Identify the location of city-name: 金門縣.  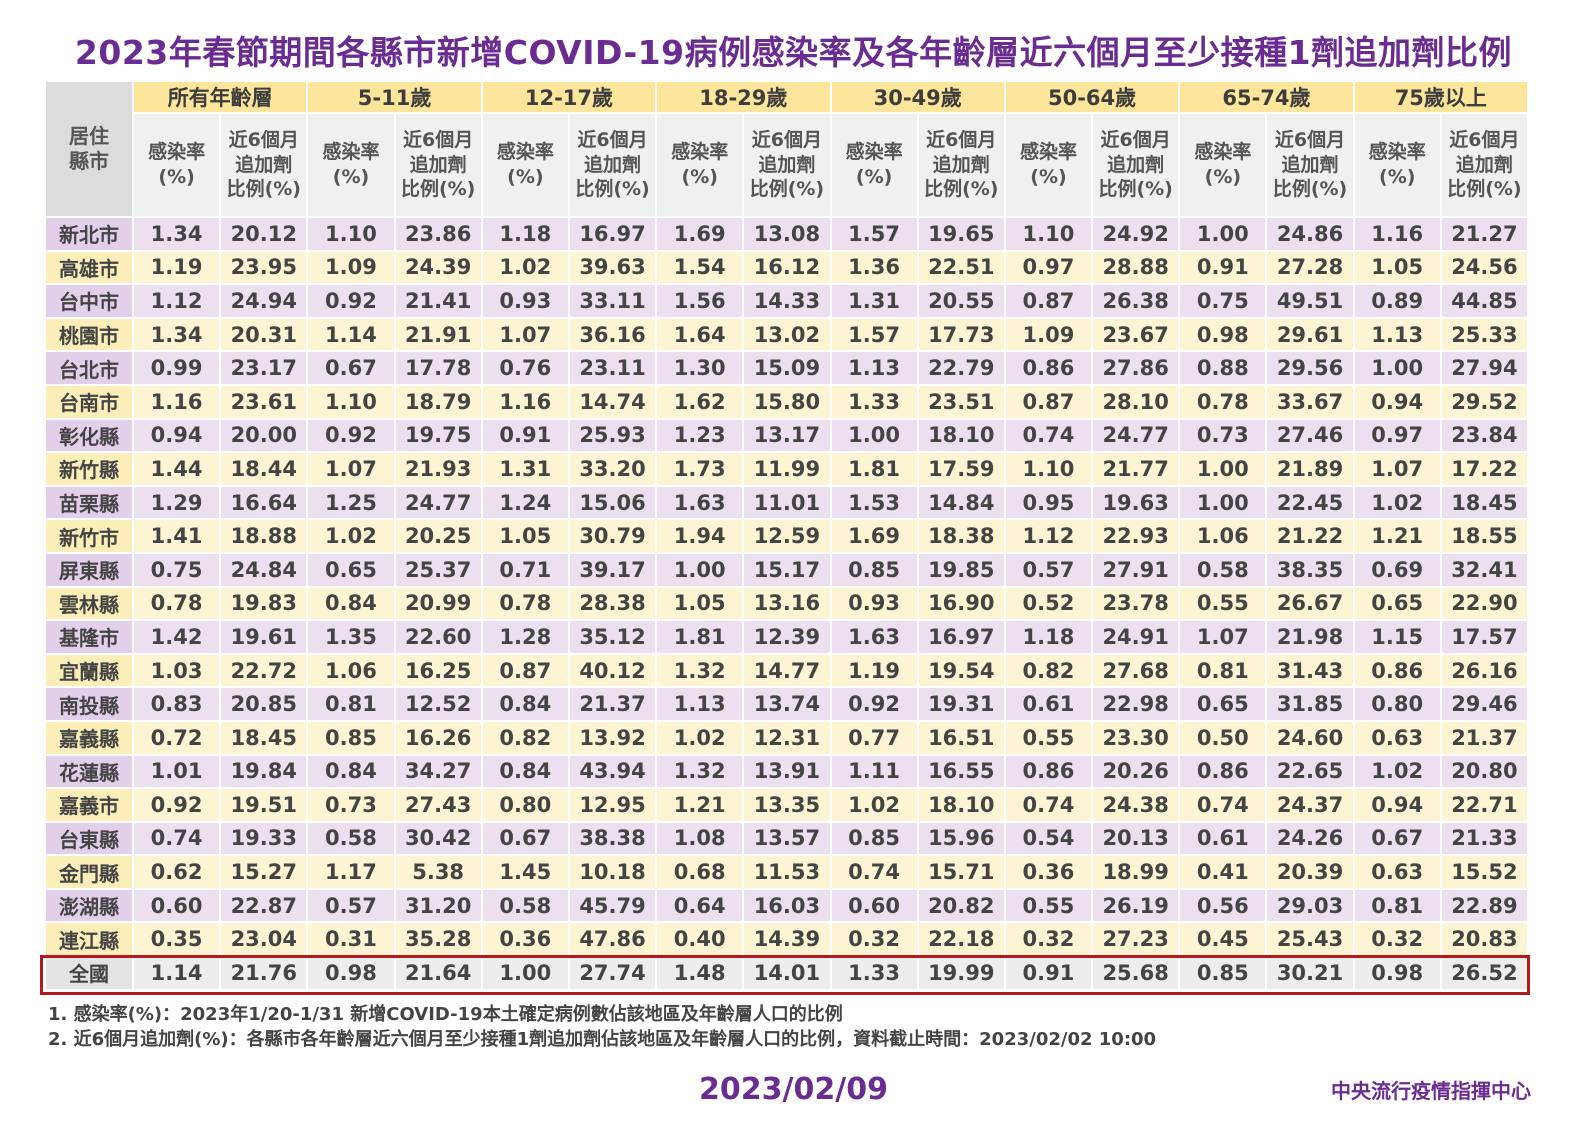
(89, 872).